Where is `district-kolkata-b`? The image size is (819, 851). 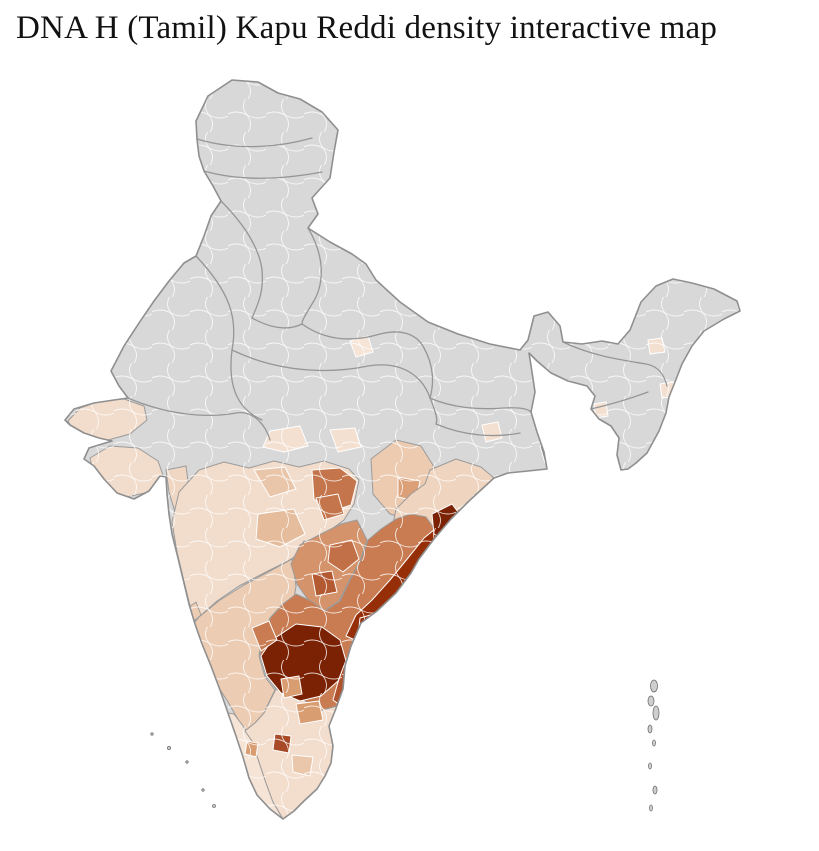
district-kolkata-b is located at coordinates (555, 466).